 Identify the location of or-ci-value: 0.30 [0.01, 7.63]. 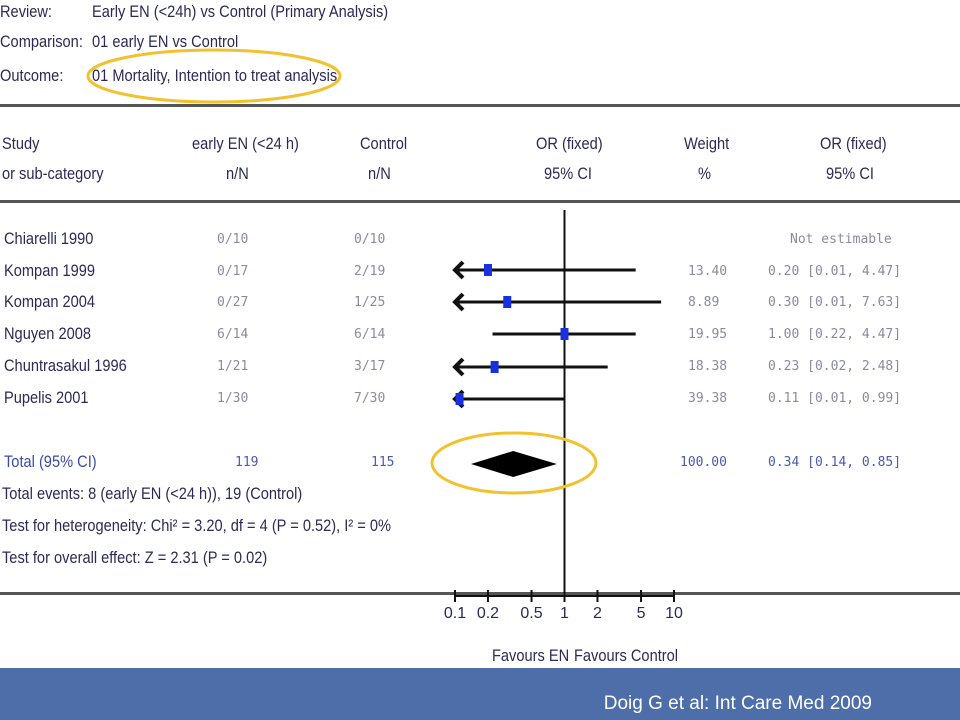
(835, 302).